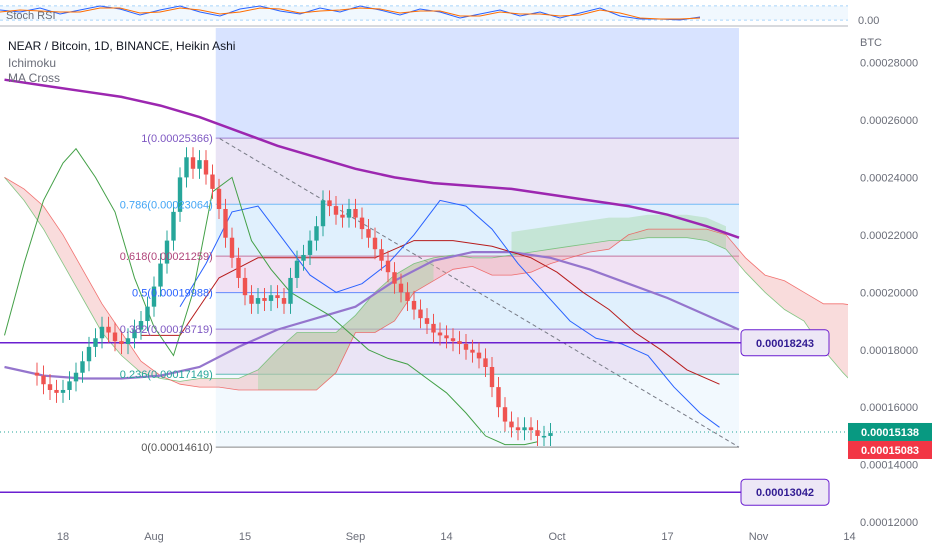  I want to click on ichimoku-label: Ichimoku, so click(32, 63).